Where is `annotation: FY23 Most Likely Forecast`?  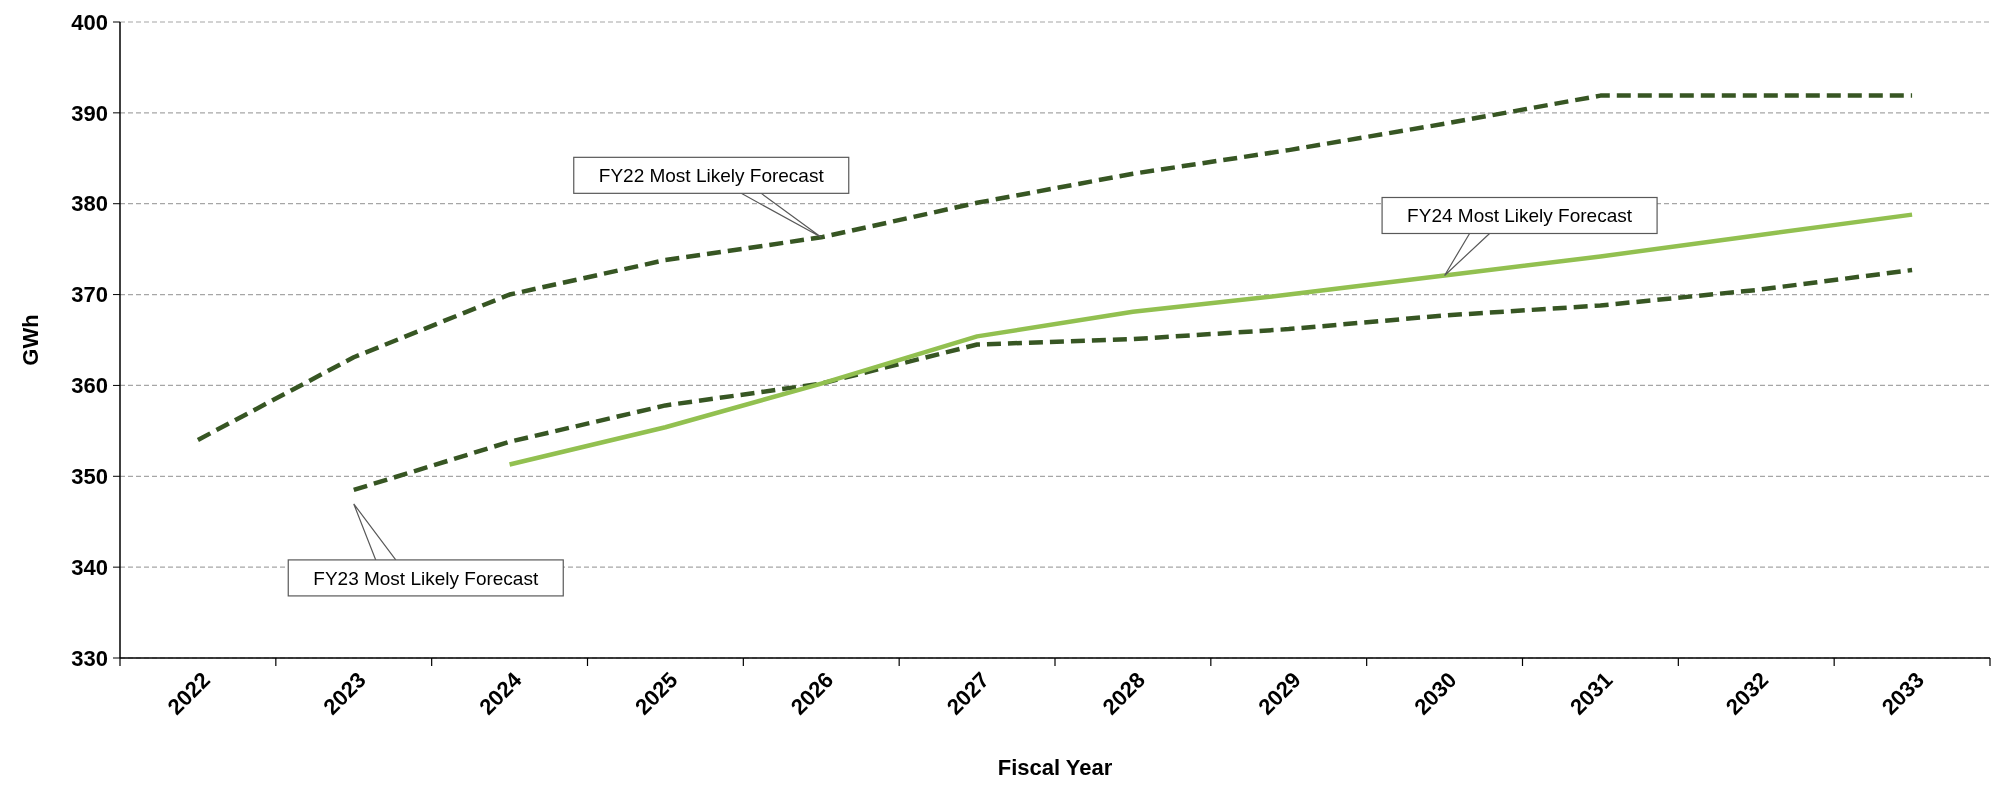
annotation: FY23 Most Likely Forecast is located at coordinates (426, 578).